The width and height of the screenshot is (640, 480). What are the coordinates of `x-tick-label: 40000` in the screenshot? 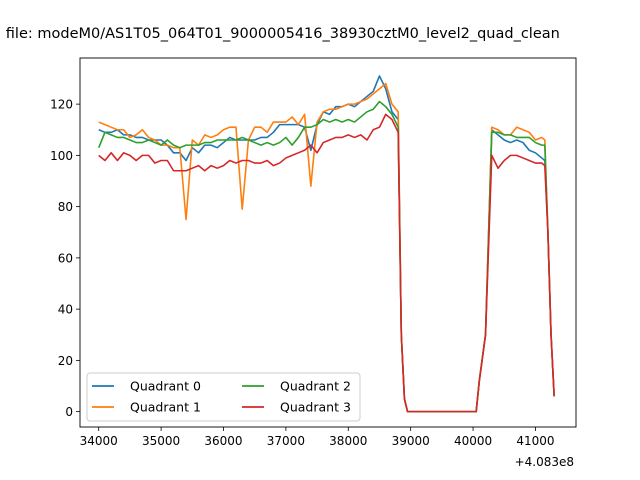 It's located at (473, 441).